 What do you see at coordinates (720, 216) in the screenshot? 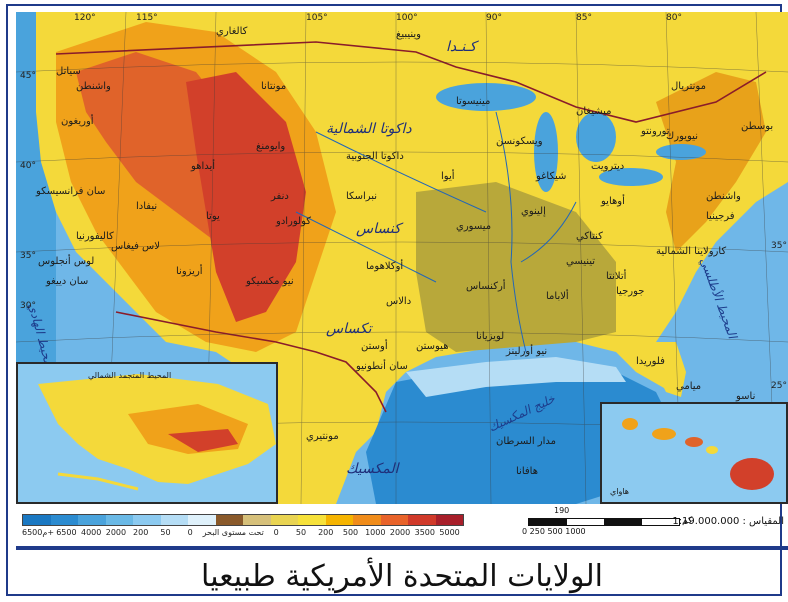
I see `label-virginia: فرجينيا` at bounding box center [720, 216].